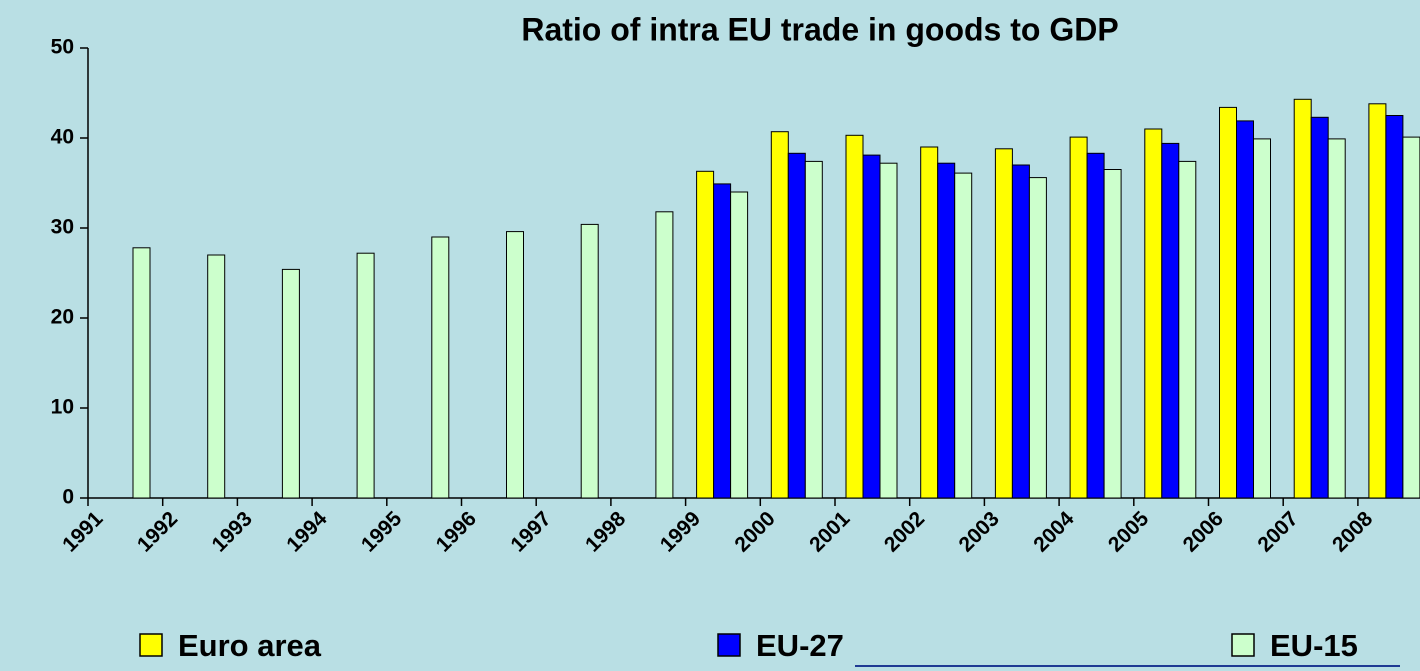 The height and width of the screenshot is (671, 1420). Describe the element at coordinates (819, 29) in the screenshot. I see `chart-title: Ratio of intra EU trade in goods to GDP` at that location.